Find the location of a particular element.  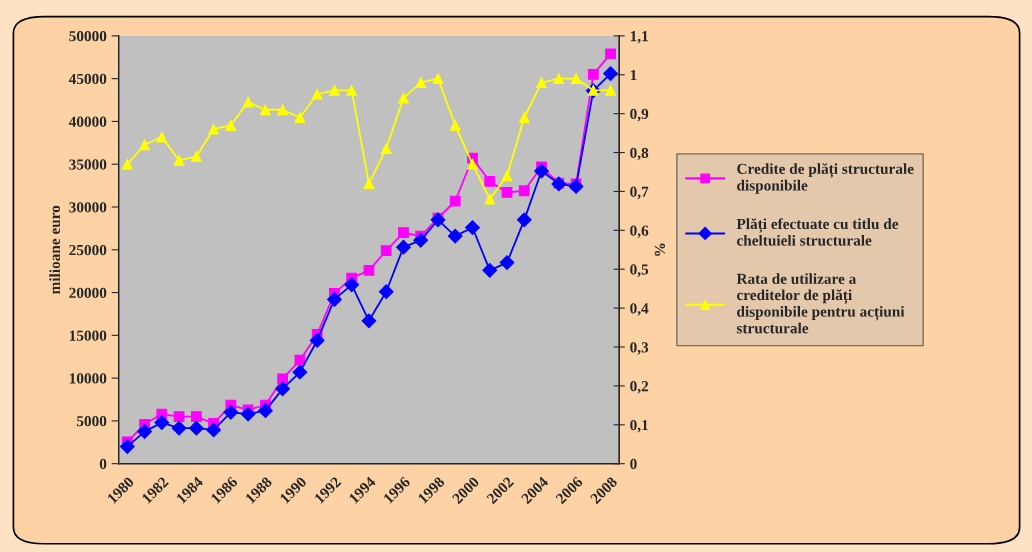

y-tick-label: 50000 is located at coordinates (88, 36).